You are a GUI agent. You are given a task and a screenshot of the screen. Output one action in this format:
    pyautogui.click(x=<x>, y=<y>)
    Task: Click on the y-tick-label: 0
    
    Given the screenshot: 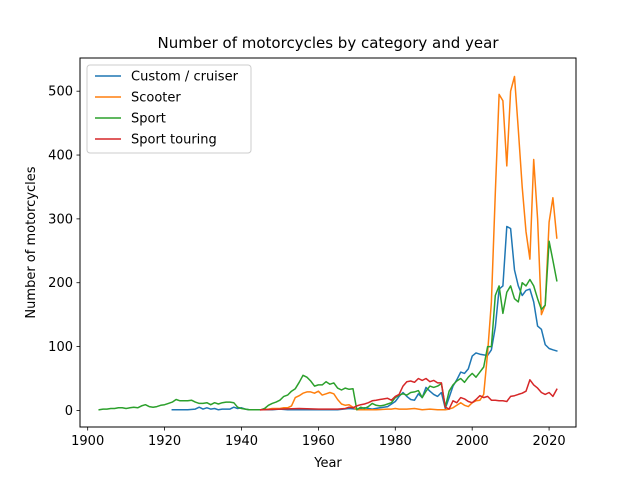 What is the action you would take?
    pyautogui.click(x=69, y=411)
    